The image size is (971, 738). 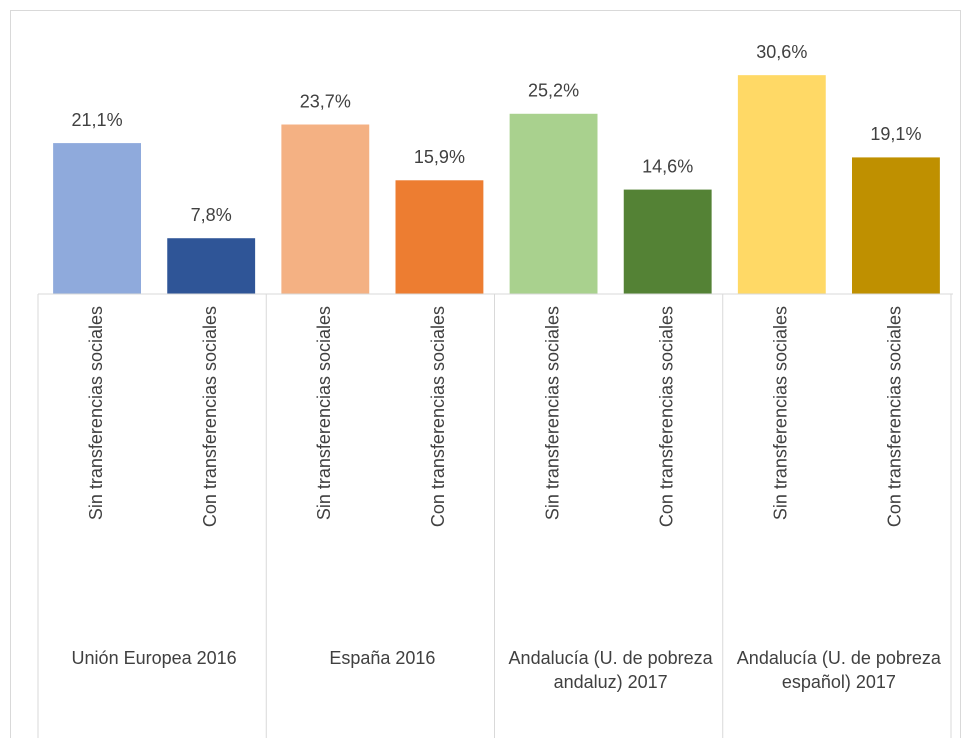 What do you see at coordinates (439, 157) in the screenshot?
I see `data-label: 15,9%` at bounding box center [439, 157].